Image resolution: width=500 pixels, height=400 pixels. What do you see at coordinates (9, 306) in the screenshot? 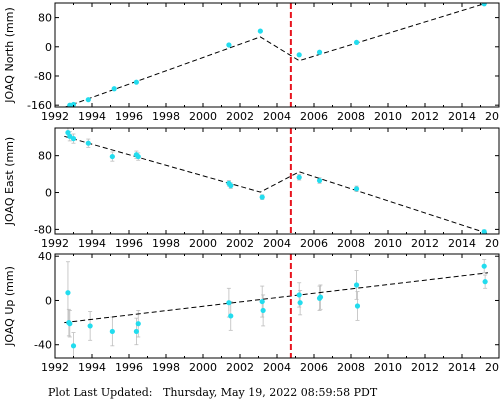
I see `y-axis-label: JOAQ Up (mm)` at bounding box center [9, 306].